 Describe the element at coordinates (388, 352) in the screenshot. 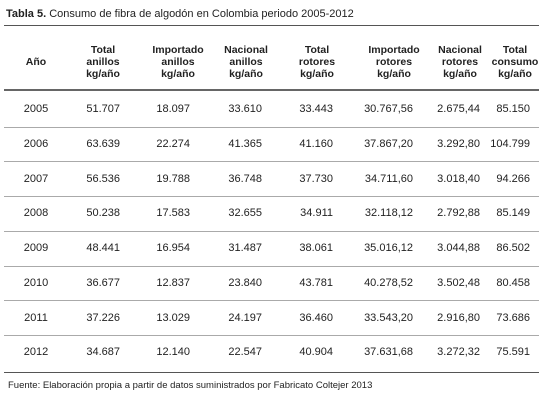

I see `value-cell: 37.631,68` at that location.